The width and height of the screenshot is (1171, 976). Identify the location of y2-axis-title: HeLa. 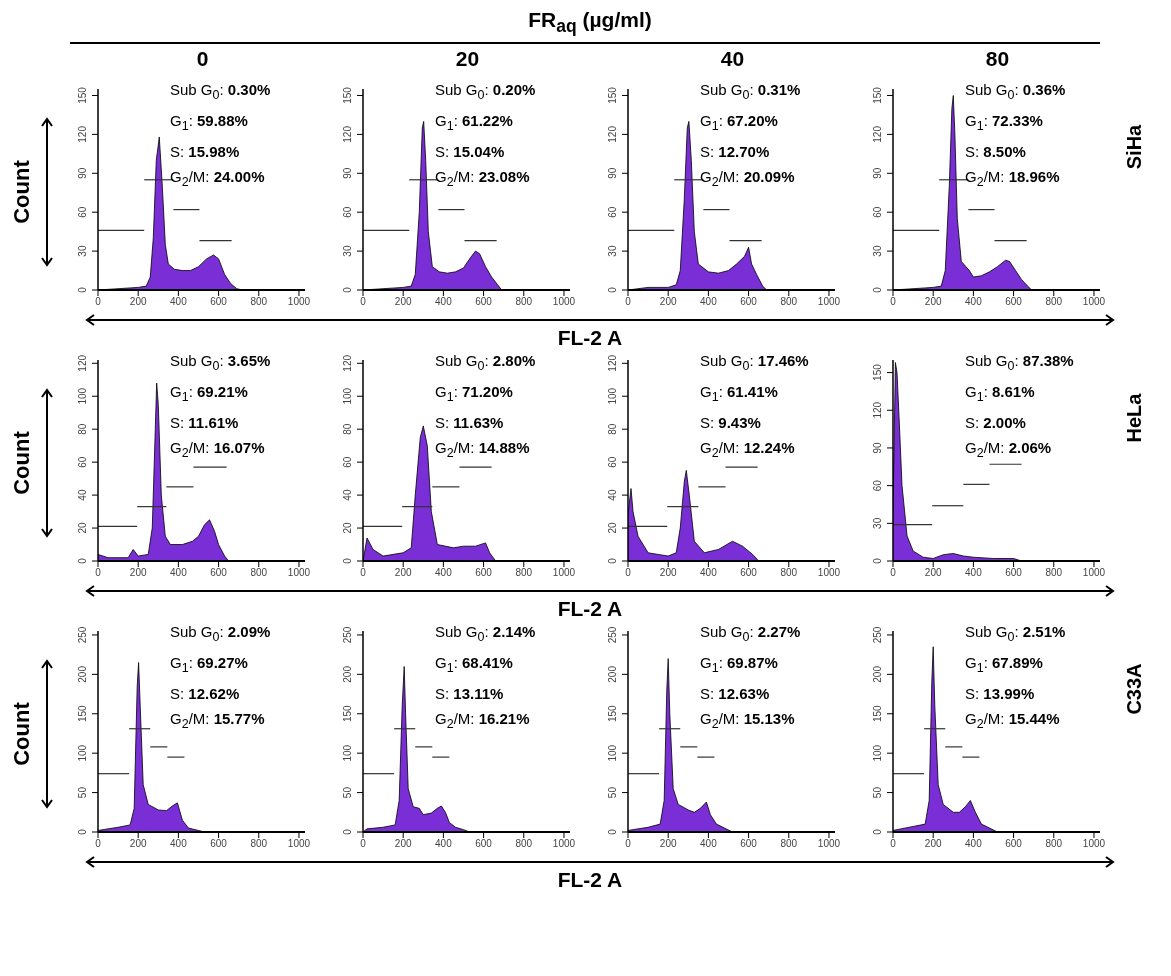
(1134, 418).